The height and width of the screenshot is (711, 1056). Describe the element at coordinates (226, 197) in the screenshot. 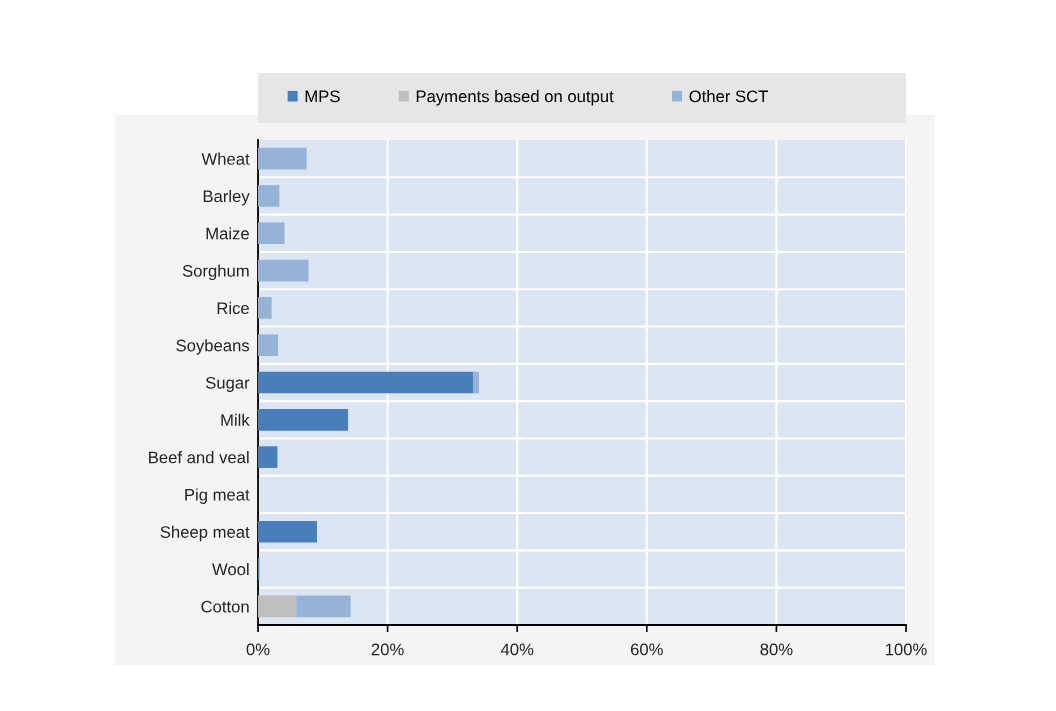

I see `y-tick-label: Barley` at that location.